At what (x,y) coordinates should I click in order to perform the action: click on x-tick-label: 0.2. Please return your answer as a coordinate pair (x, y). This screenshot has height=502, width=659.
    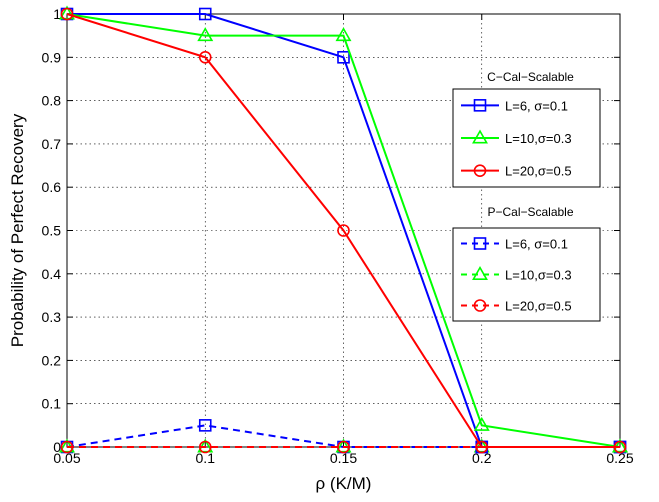
    Looking at the image, I should click on (482, 458).